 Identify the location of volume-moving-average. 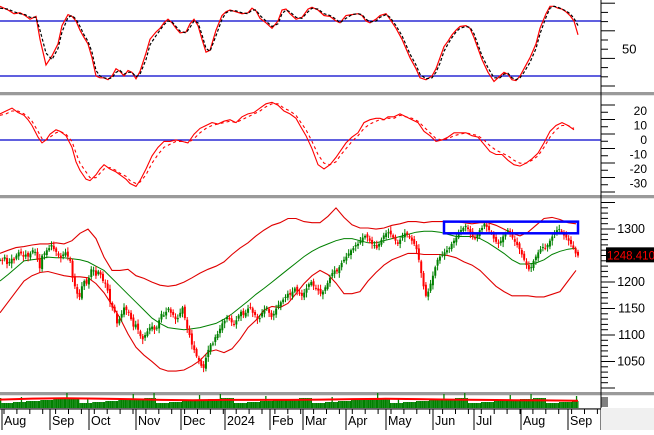
(289, 399).